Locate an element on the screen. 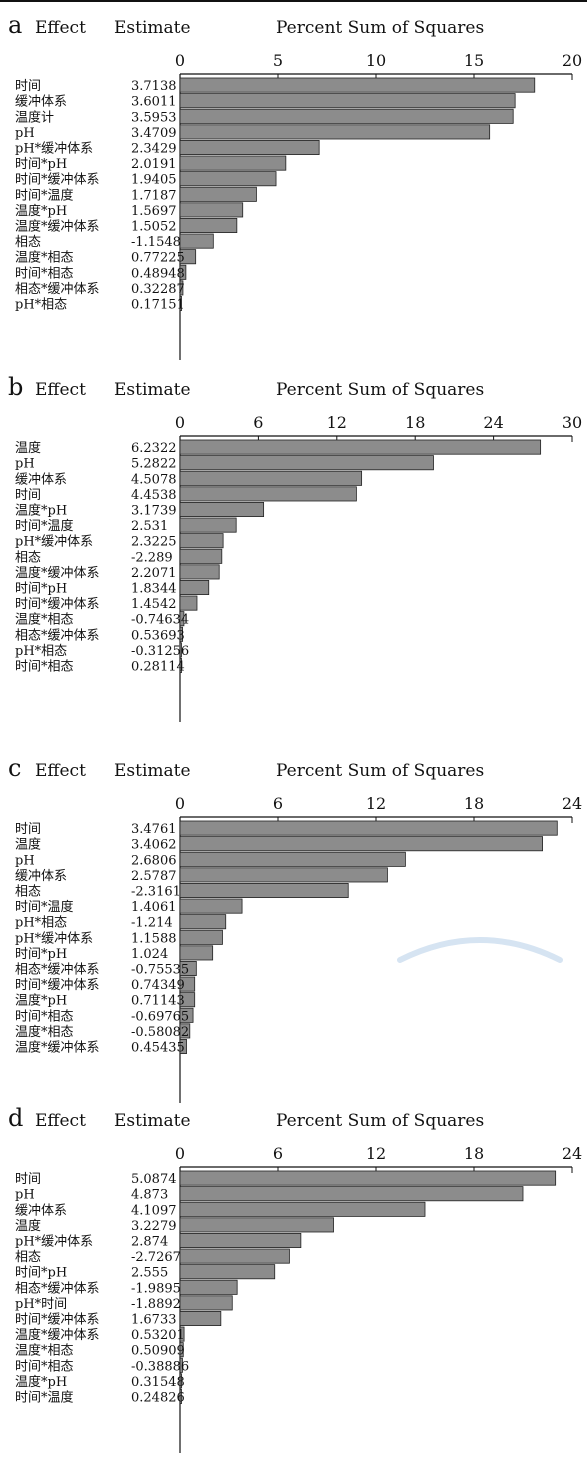 This screenshot has height=1479, width=587. estimate-label: 0.45435 is located at coordinates (158, 1048).